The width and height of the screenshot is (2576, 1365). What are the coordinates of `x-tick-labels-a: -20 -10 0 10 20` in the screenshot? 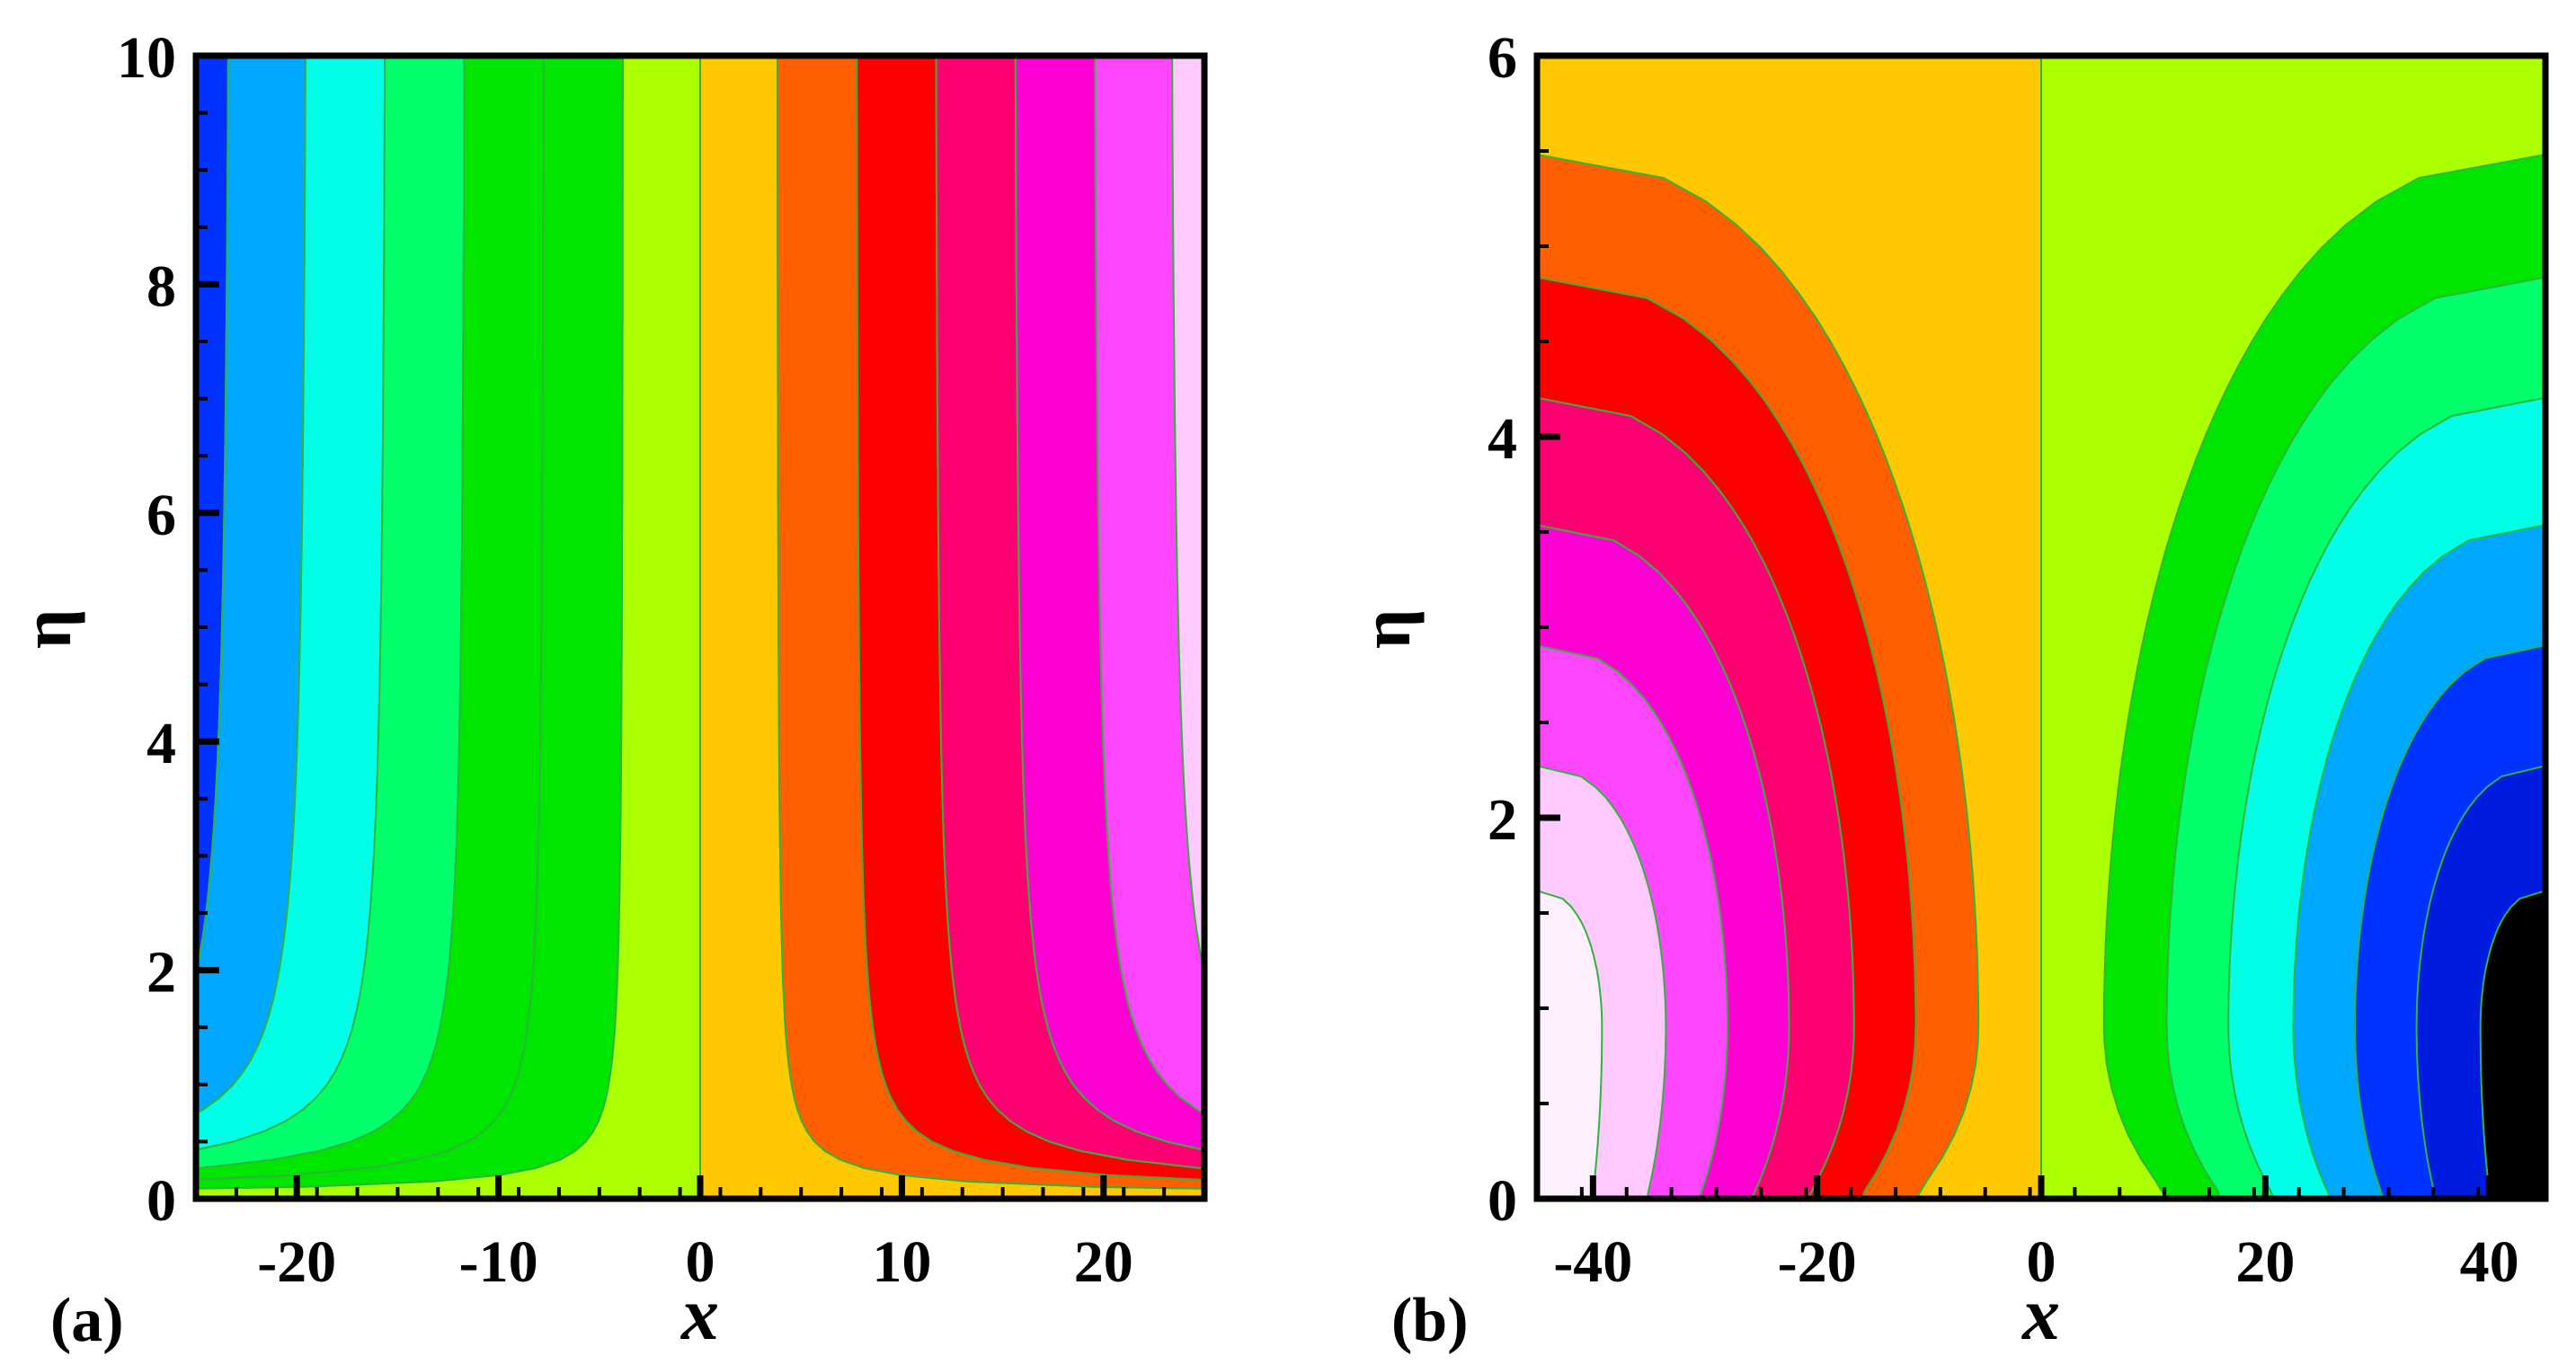 It's located at (695, 1262).